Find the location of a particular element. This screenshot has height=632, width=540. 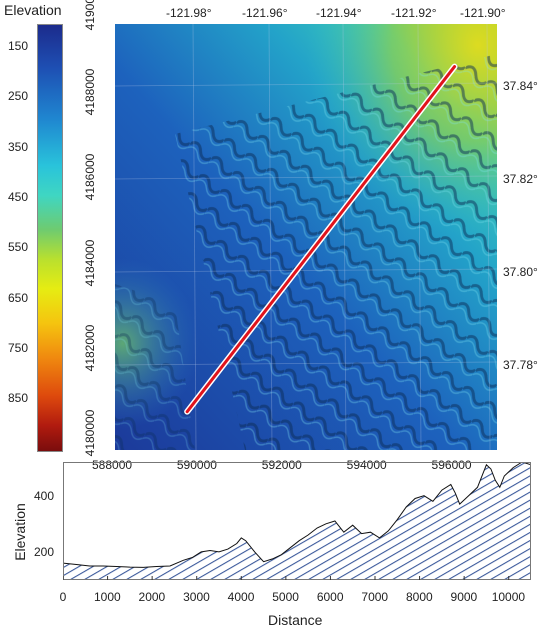

easting-tick-label: 590000 is located at coordinates (196, 465).